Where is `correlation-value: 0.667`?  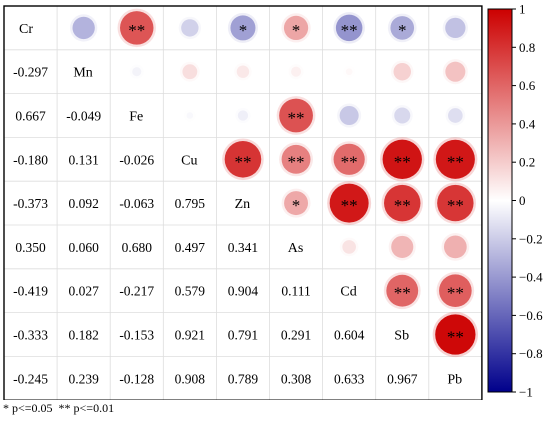 correlation-value: 0.667 is located at coordinates (30, 116).